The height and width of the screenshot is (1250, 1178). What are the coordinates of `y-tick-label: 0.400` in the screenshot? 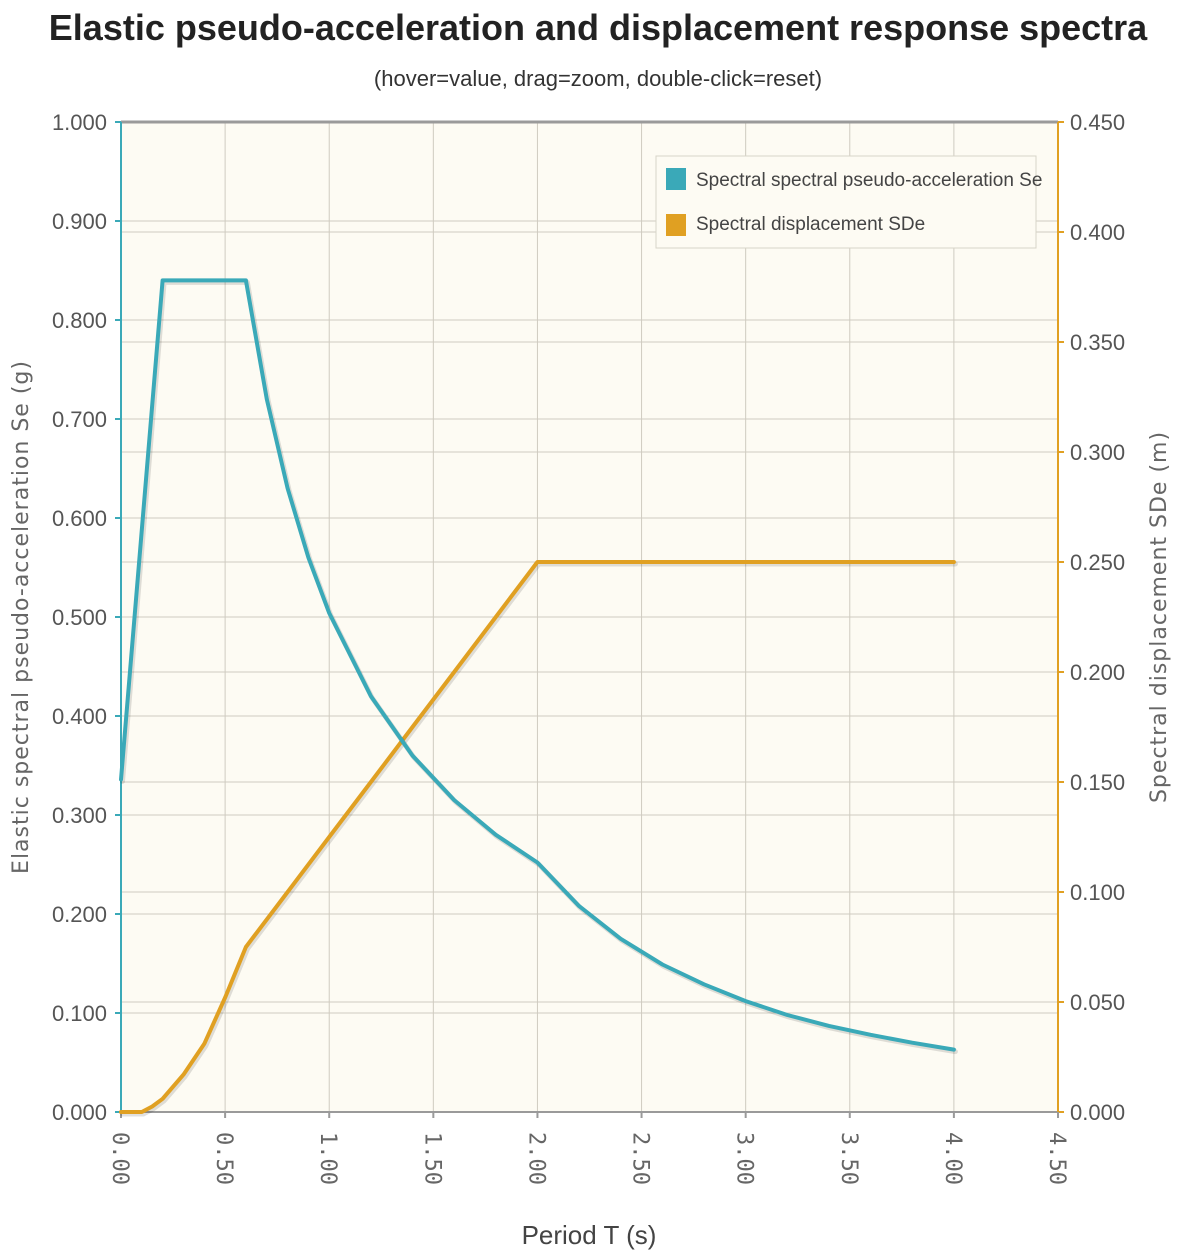 It's located at (79, 716).